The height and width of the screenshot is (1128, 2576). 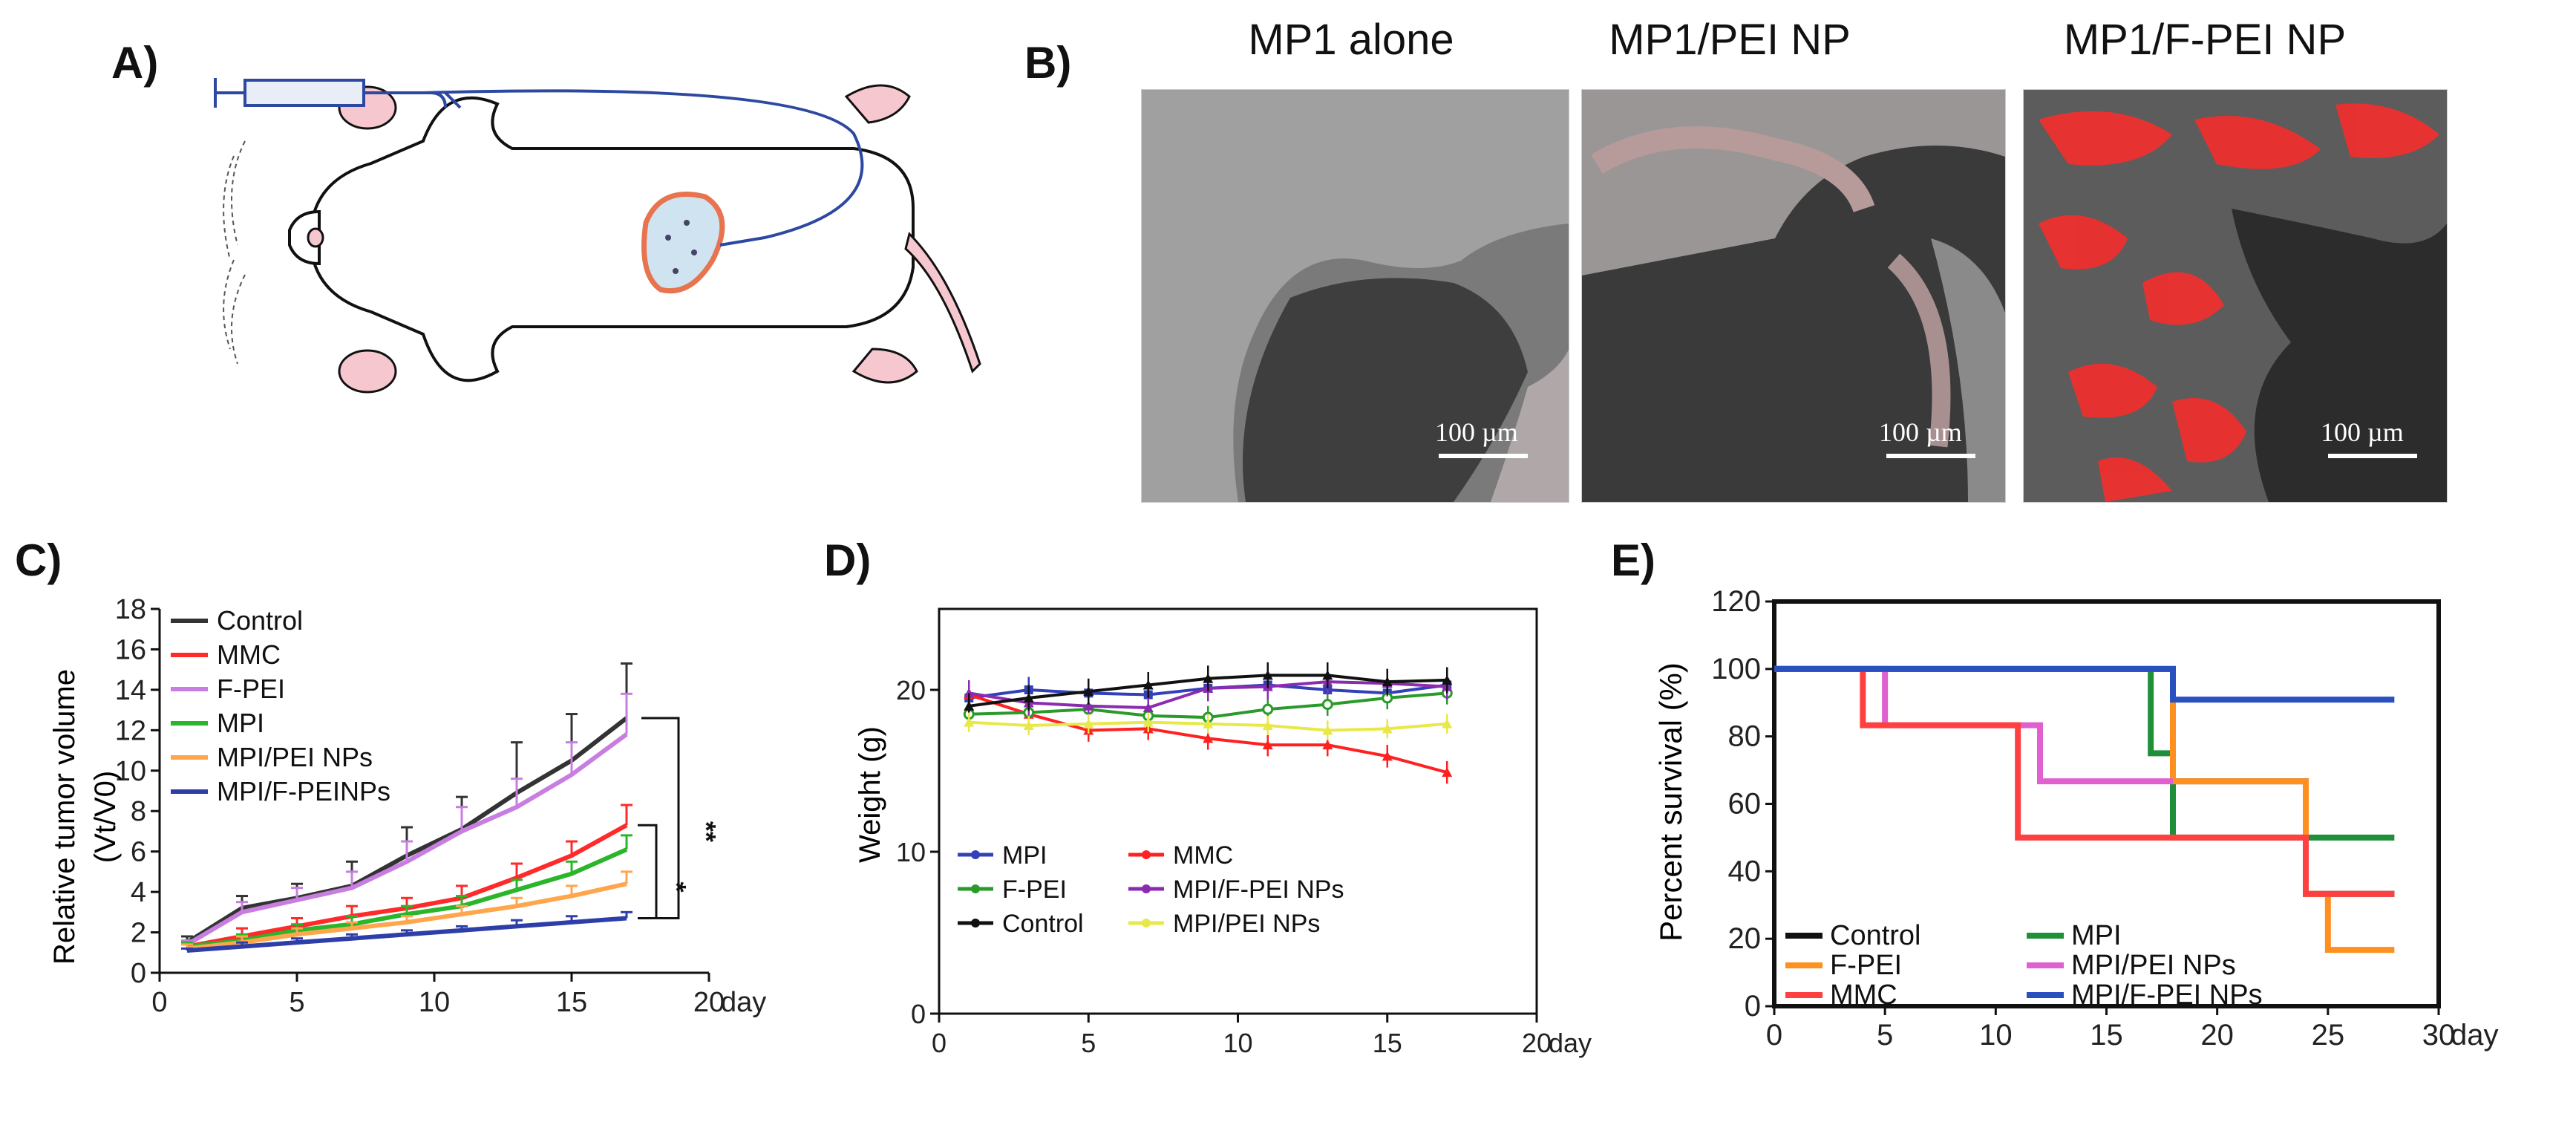 What do you see at coordinates (130, 609) in the screenshot?
I see `y-tick-label: 18` at bounding box center [130, 609].